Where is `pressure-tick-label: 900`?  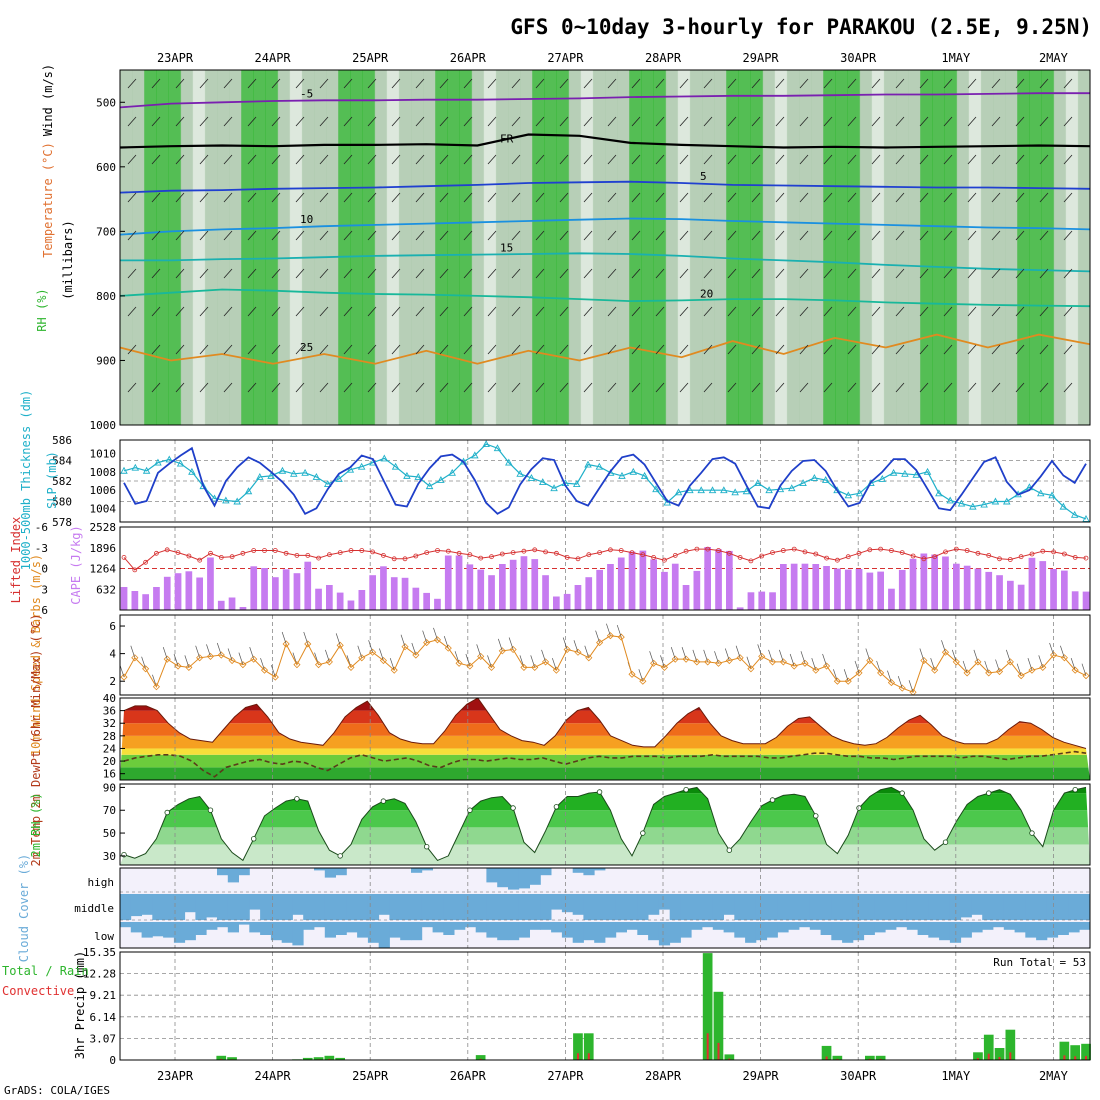
pressure-tick-label: 900 is located at coordinates (106, 360).